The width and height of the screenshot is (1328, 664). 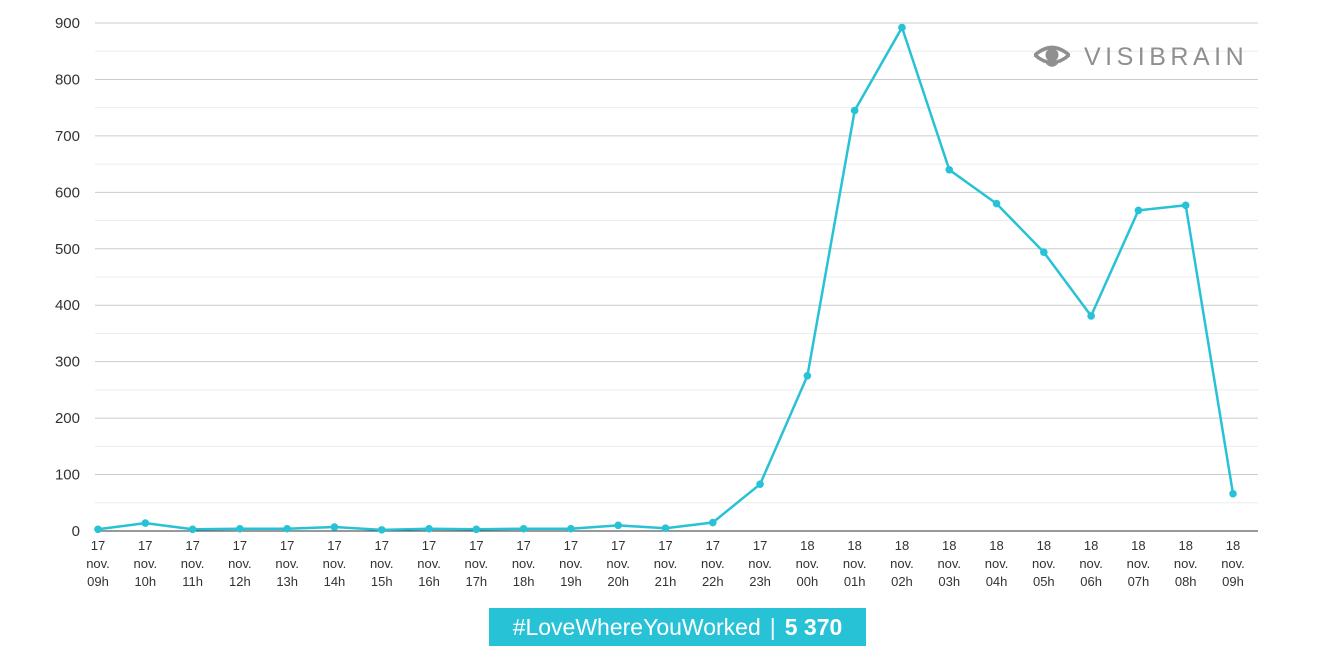 What do you see at coordinates (813, 626) in the screenshot?
I see `tweet-total: 5 370` at bounding box center [813, 626].